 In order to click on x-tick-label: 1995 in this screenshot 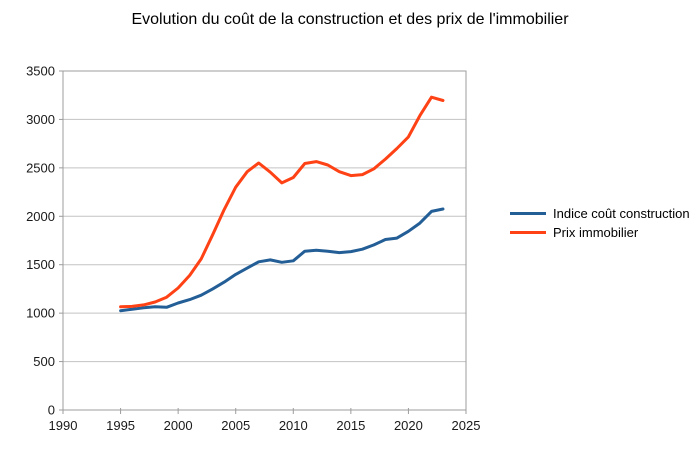, I will do `click(120, 425)`.